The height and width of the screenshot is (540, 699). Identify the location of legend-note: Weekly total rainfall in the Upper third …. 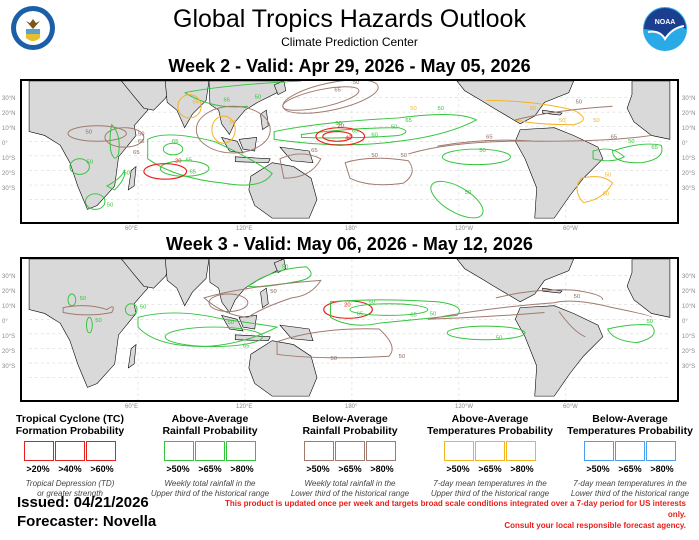
(210, 488).